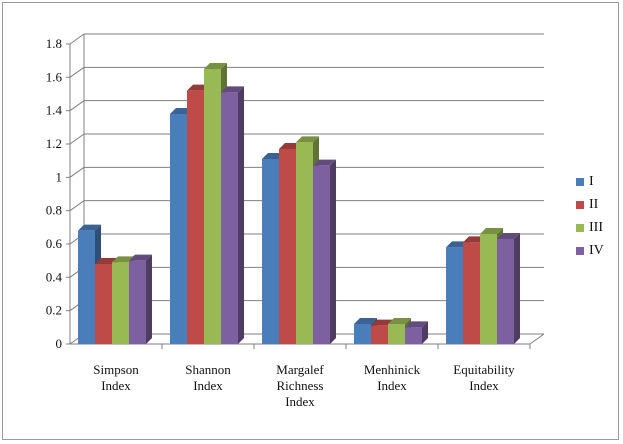 The width and height of the screenshot is (623, 444). Describe the element at coordinates (300, 385) in the screenshot. I see `x-category-label: Margalef Richness Index` at that location.